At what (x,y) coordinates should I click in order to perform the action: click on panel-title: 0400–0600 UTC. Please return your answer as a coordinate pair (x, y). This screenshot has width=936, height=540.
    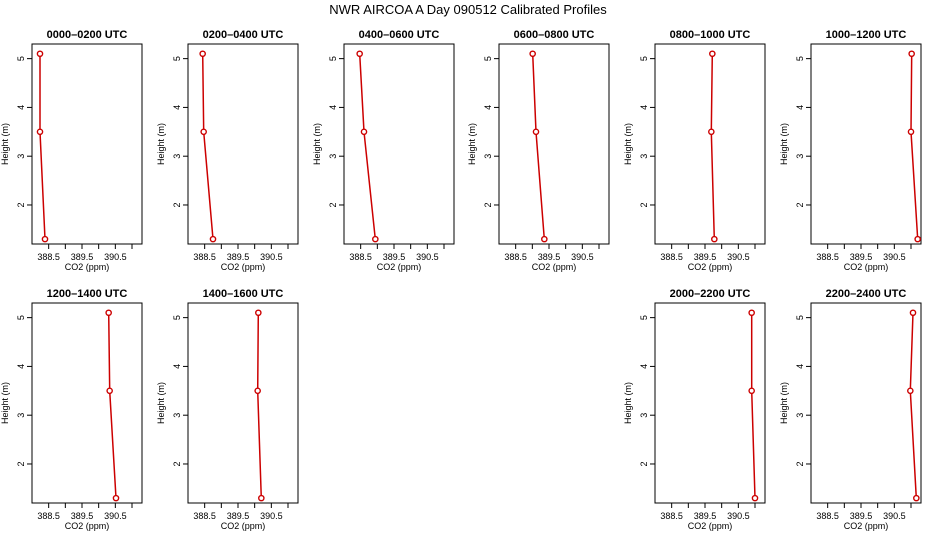
    Looking at the image, I should click on (399, 35).